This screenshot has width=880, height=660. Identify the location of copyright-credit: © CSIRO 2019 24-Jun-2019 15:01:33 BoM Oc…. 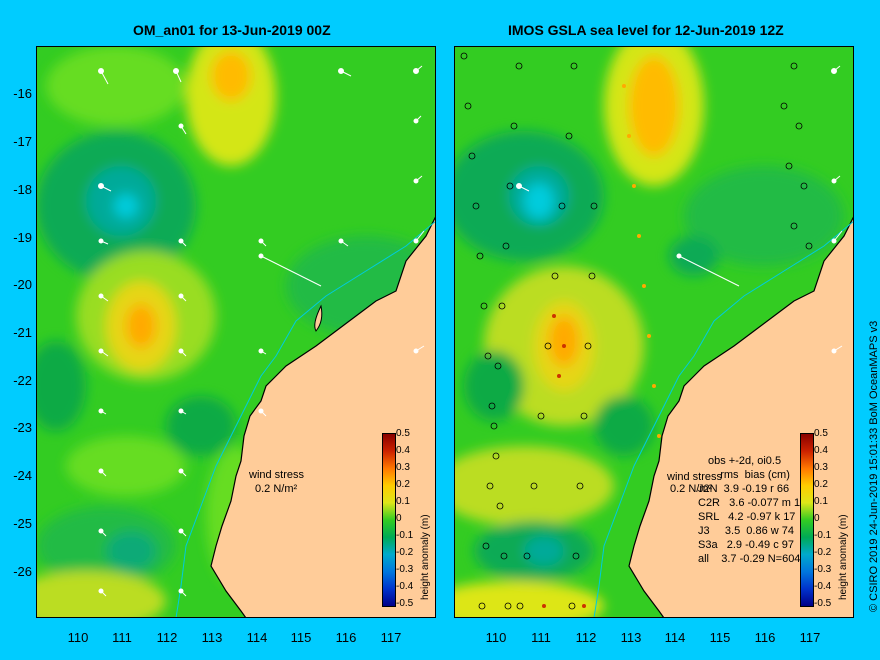
(874, 466).